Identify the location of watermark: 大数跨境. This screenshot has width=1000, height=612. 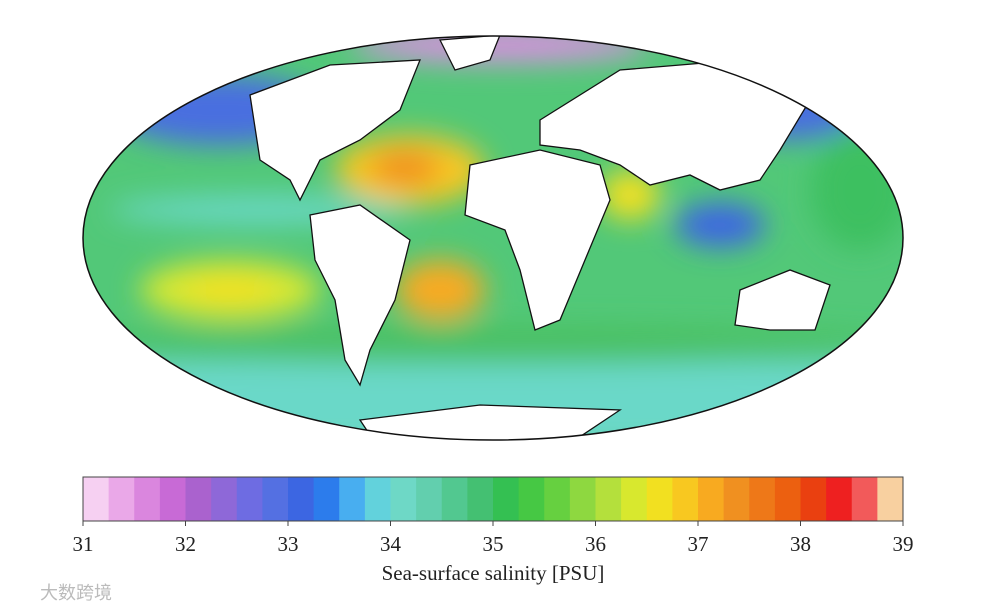
(76, 593).